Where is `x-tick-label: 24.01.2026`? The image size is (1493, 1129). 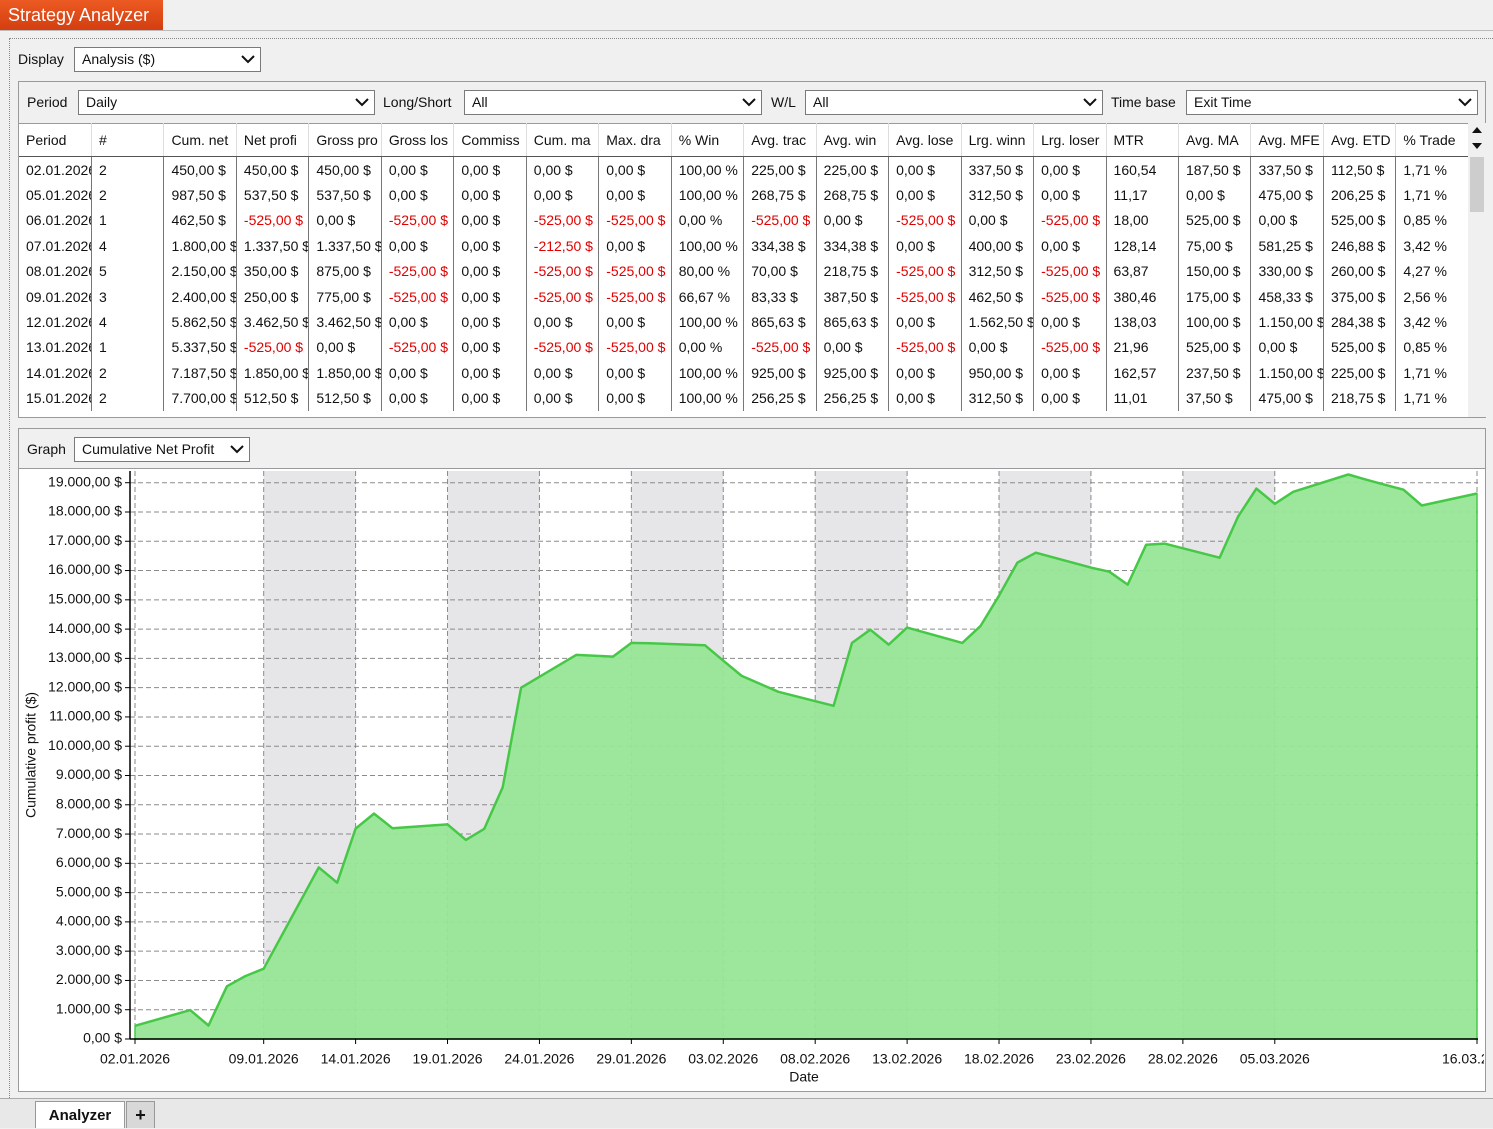 x-tick-label: 24.01.2026 is located at coordinates (539, 1059).